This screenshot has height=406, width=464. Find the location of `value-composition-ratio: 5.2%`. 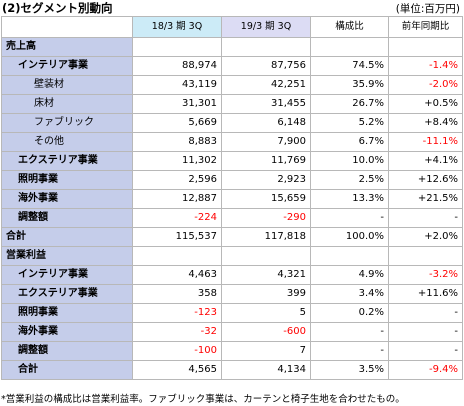

value-composition-ratio: 5.2% is located at coordinates (349, 123).